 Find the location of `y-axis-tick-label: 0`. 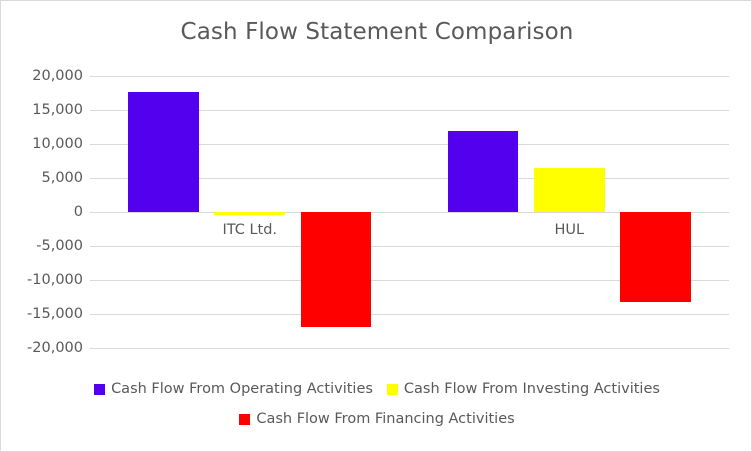

y-axis-tick-label: 0 is located at coordinates (78, 212).